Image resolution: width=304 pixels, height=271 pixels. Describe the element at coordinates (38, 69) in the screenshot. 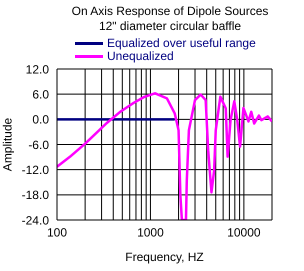

I see `y-tick-label: 12.0` at that location.